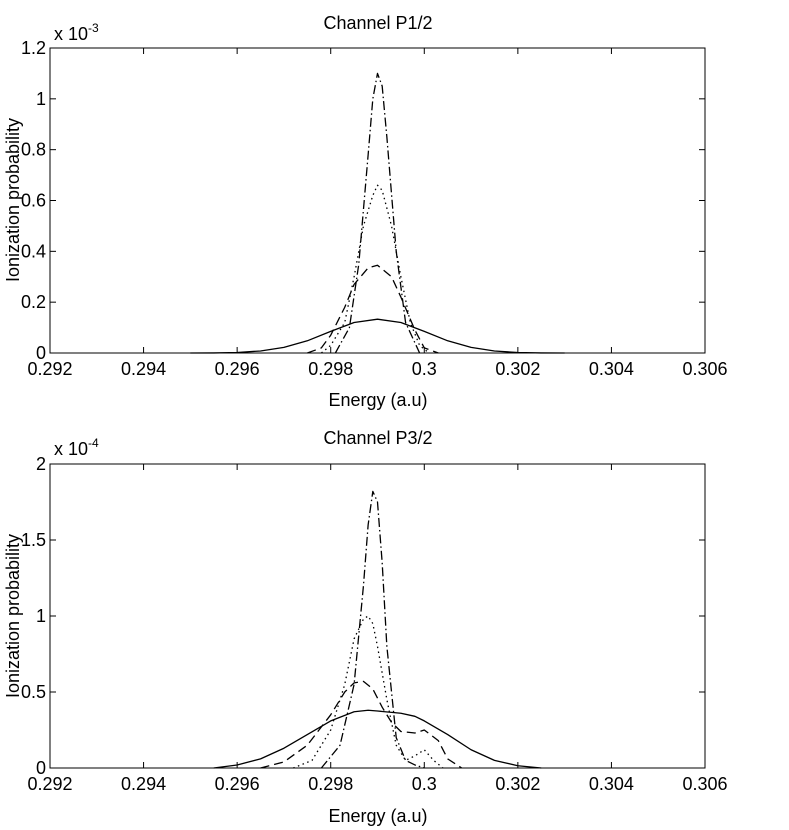 This screenshot has height=830, width=789. What do you see at coordinates (41, 464) in the screenshot?
I see `y-tick-label: 2` at bounding box center [41, 464].